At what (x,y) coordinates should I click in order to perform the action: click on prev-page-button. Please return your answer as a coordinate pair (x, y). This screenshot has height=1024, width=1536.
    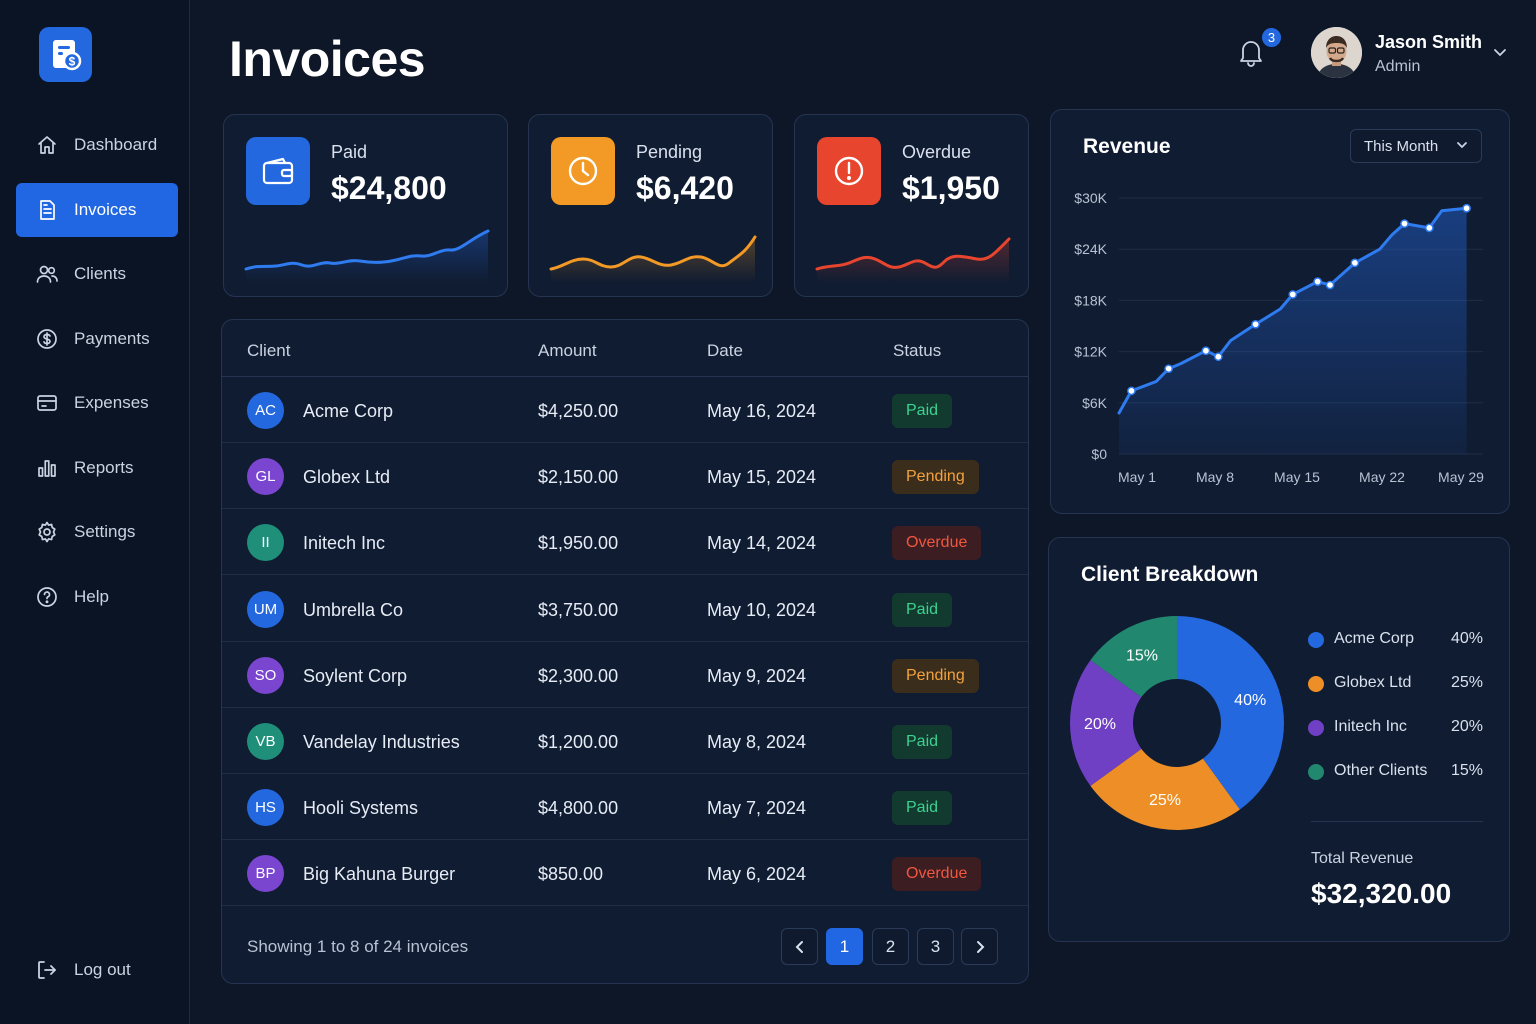
    Looking at the image, I should click on (799, 946).